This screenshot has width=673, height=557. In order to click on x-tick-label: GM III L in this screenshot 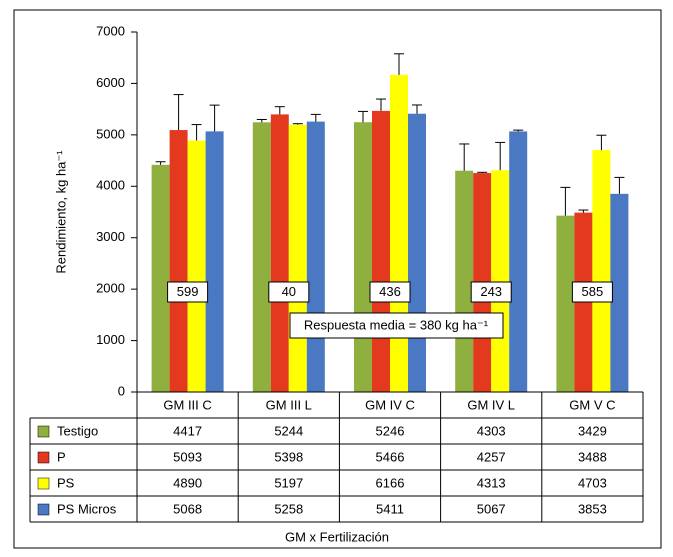, I will do `click(289, 404)`.